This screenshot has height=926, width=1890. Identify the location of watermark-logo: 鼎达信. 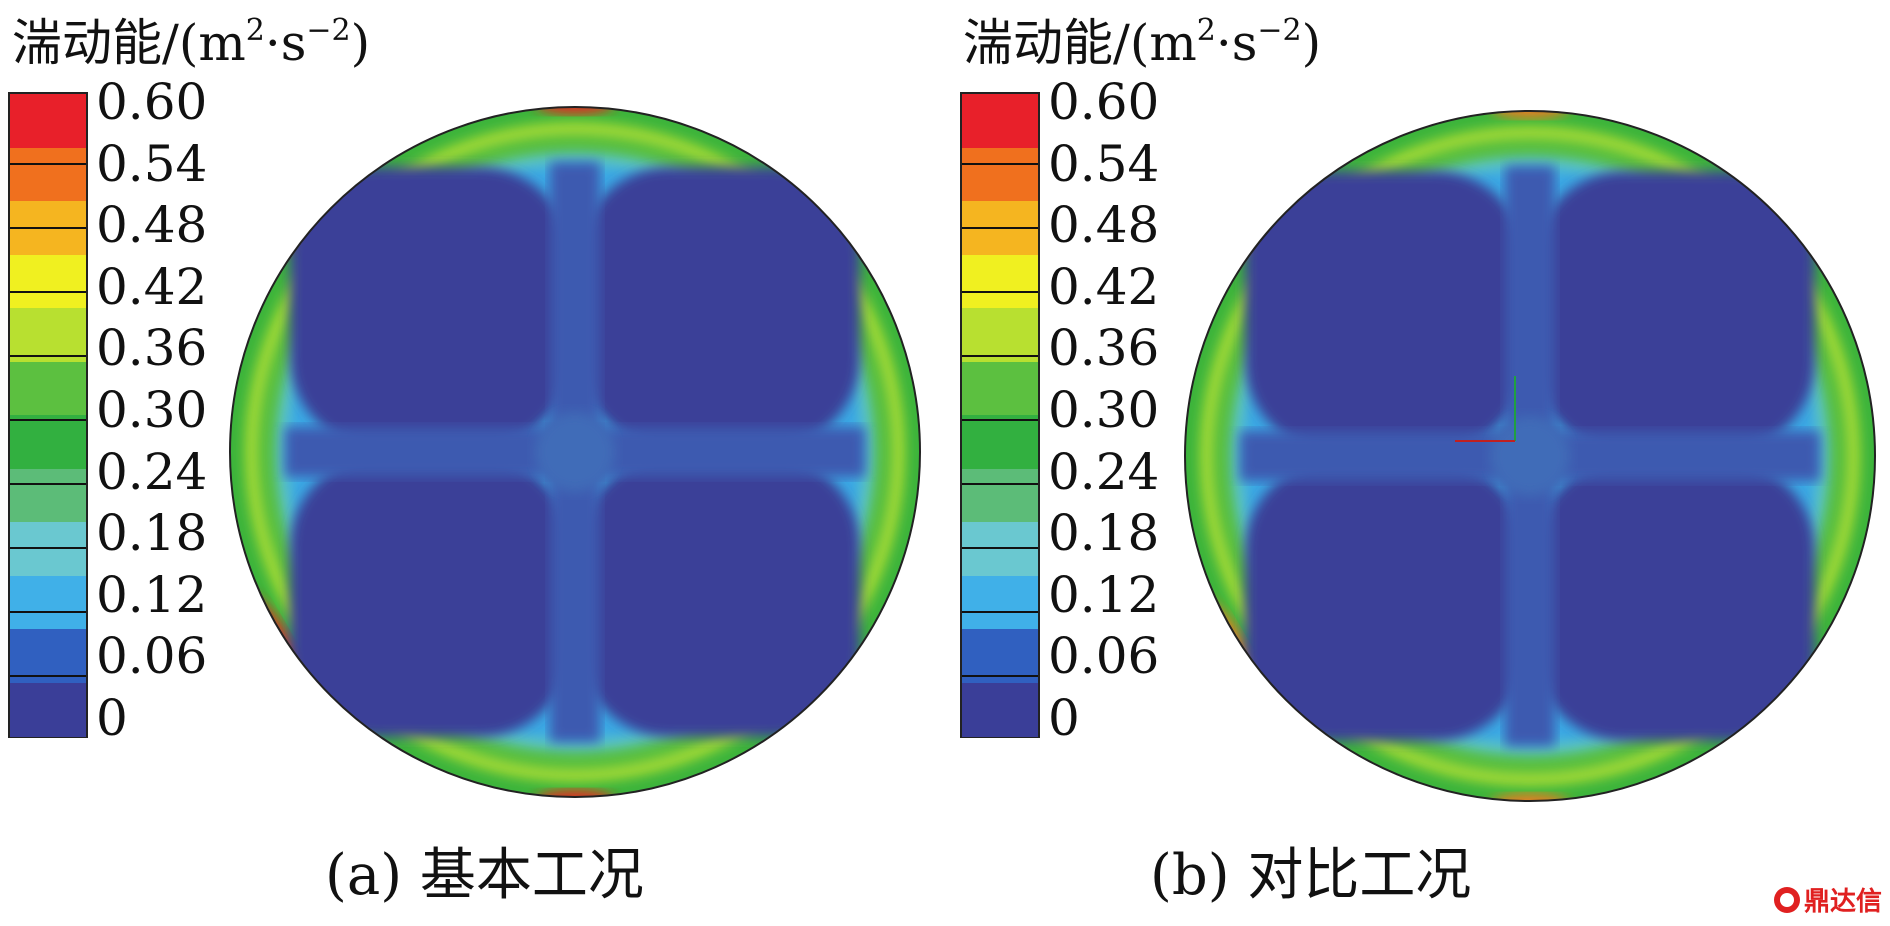
(1827, 899).